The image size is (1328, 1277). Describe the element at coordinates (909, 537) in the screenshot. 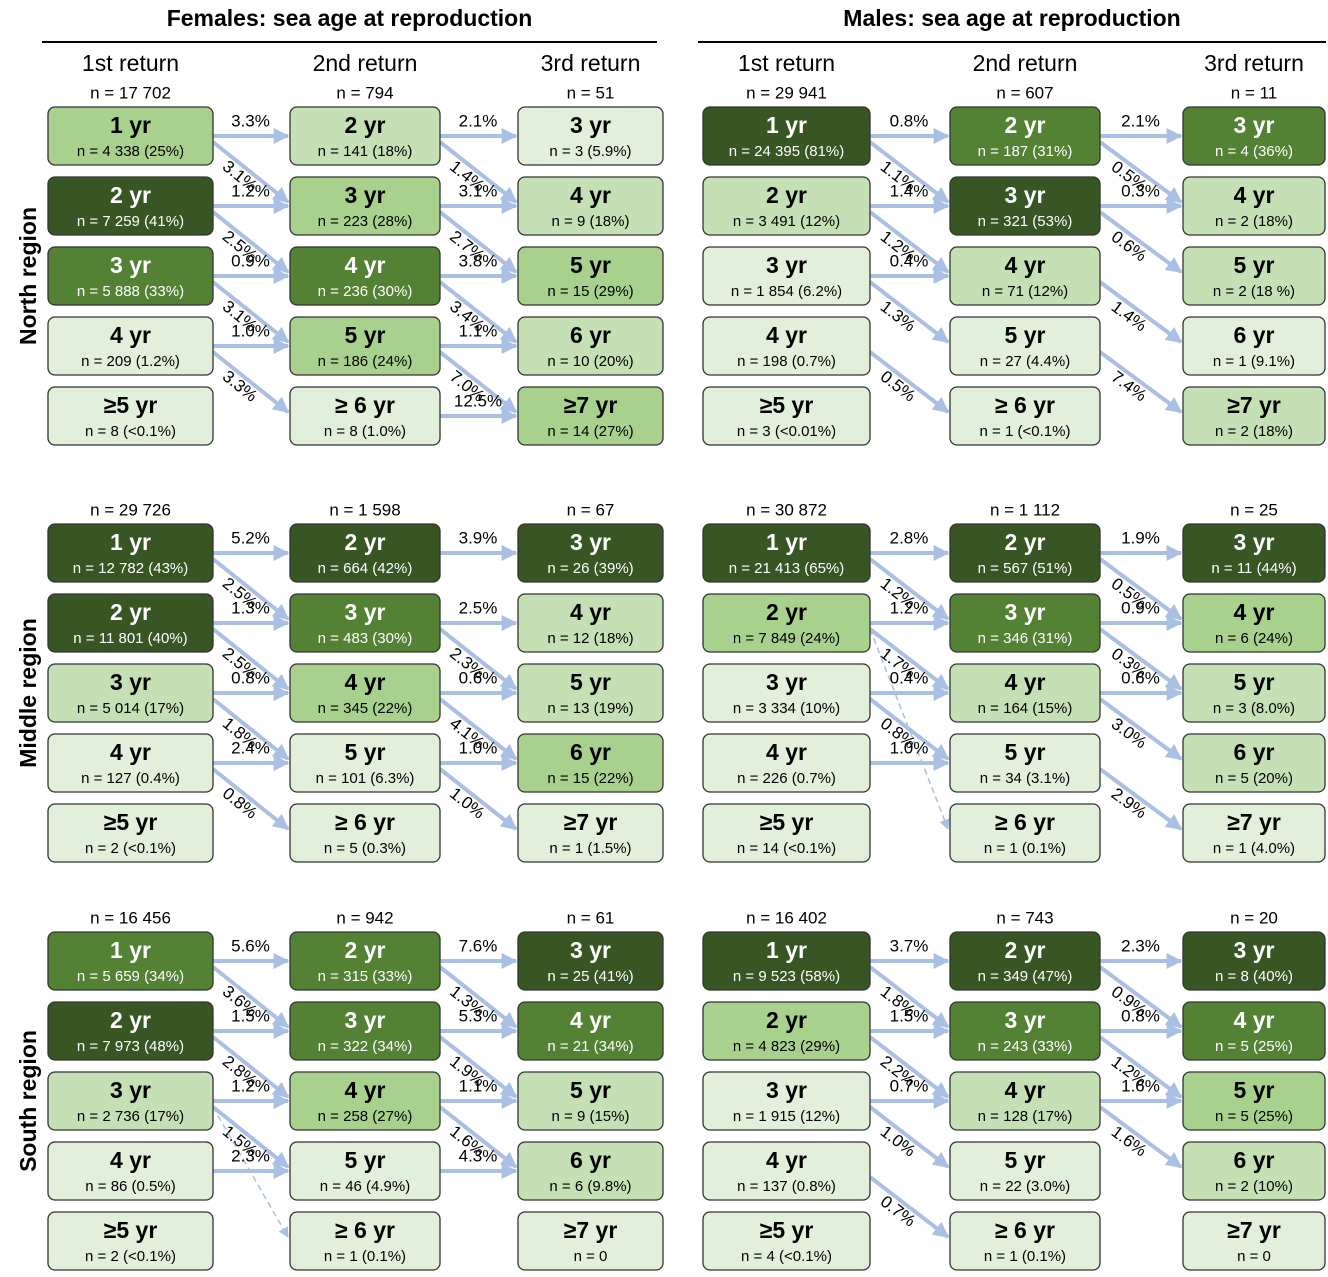

I see `flow-label: 2.8%` at that location.